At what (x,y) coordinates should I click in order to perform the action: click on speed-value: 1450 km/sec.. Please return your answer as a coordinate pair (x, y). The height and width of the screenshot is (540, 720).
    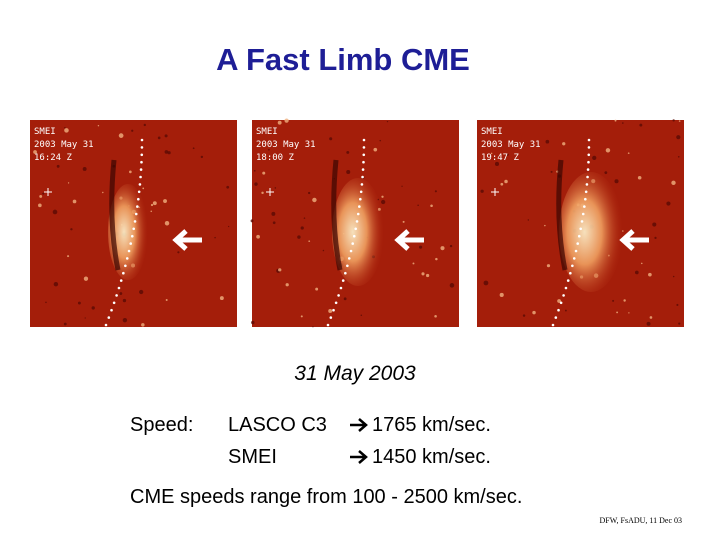
    Looking at the image, I should click on (431, 457).